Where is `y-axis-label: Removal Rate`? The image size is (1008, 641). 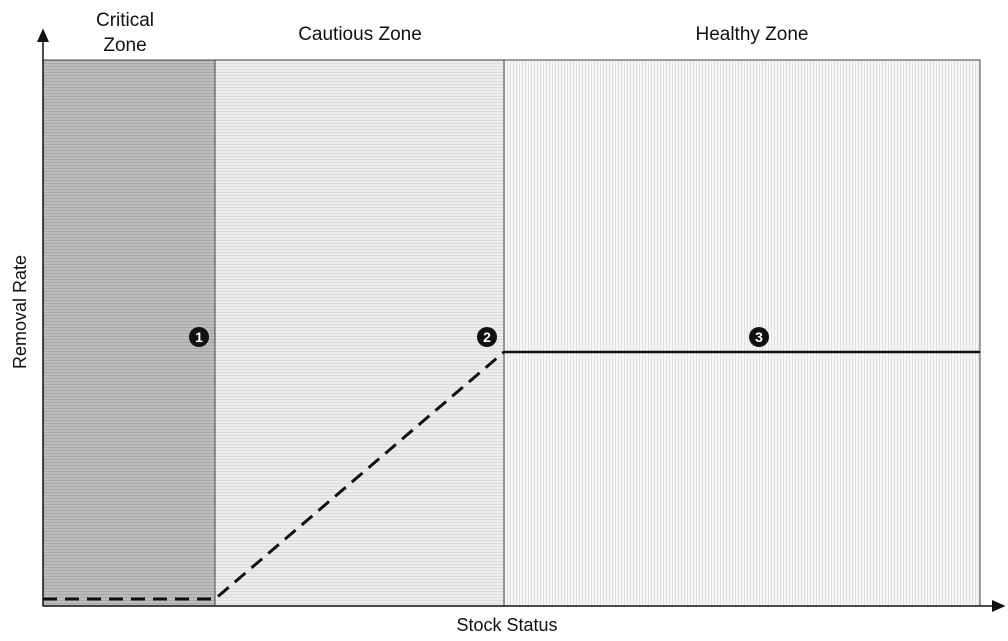 y-axis-label: Removal Rate is located at coordinates (20, 312).